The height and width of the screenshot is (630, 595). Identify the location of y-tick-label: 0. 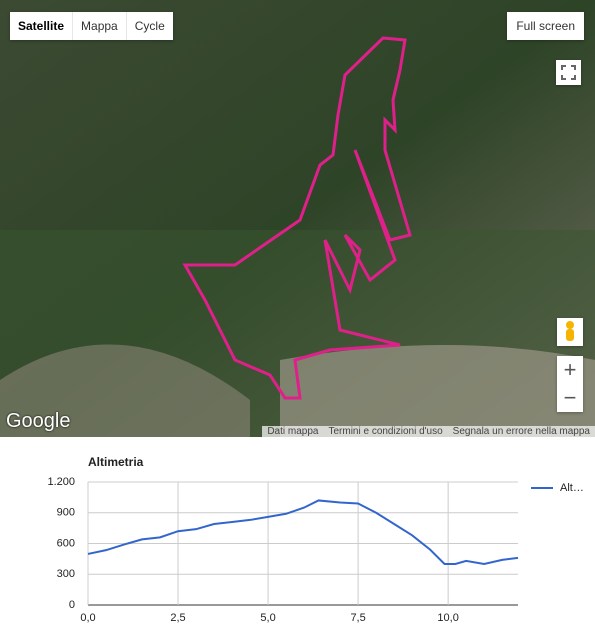
(72, 605).